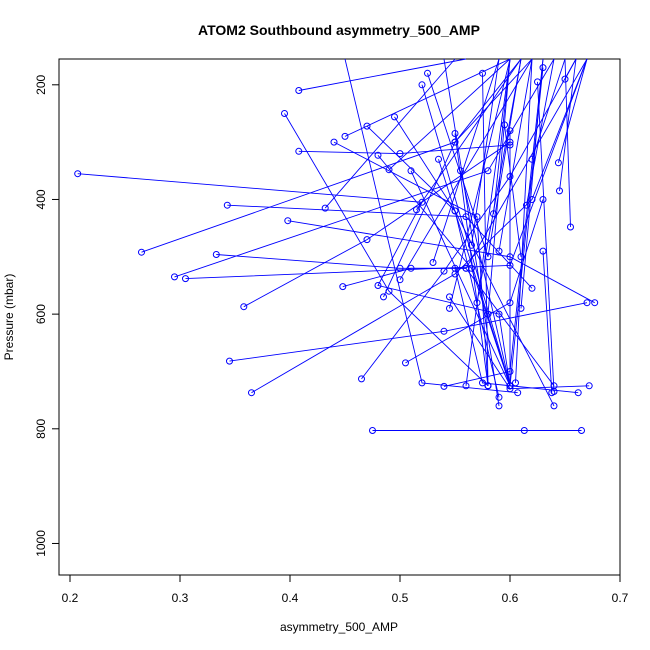 Image resolution: width=650 pixels, height=650 pixels. Describe the element at coordinates (290, 598) in the screenshot. I see `x-tick-label: 0.4` at that location.